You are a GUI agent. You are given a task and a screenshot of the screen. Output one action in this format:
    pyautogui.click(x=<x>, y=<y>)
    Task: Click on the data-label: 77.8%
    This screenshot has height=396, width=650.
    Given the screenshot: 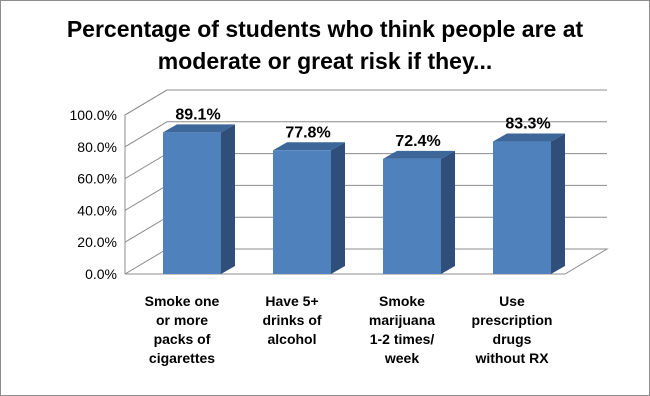 What is the action you would take?
    pyautogui.click(x=307, y=132)
    